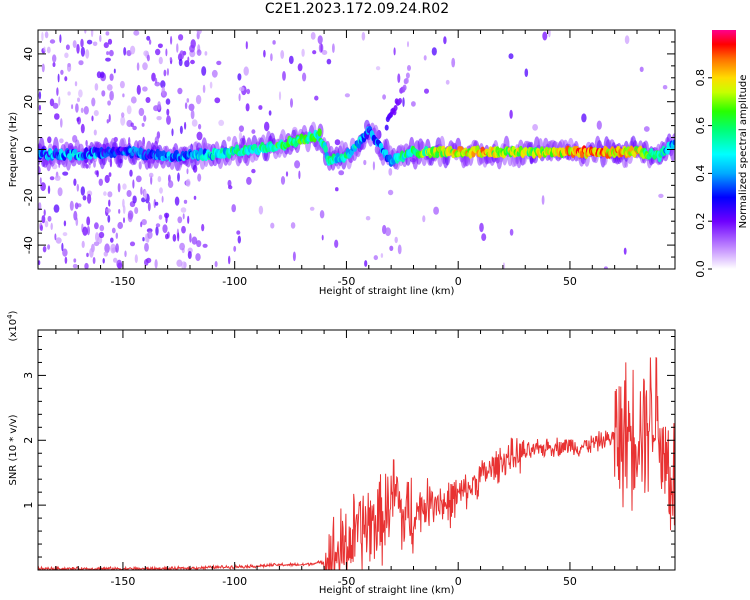 This screenshot has height=600, width=750. Describe the element at coordinates (387, 590) in the screenshot. I see `x-axis-label: Height of straight line (km)` at that location.